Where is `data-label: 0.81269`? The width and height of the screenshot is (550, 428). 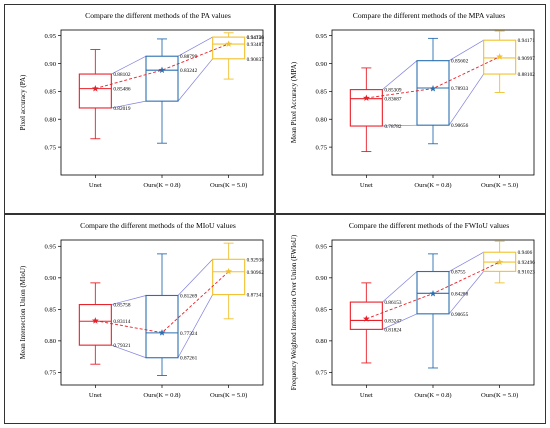
data-label: 0.81269 is located at coordinates (189, 296).